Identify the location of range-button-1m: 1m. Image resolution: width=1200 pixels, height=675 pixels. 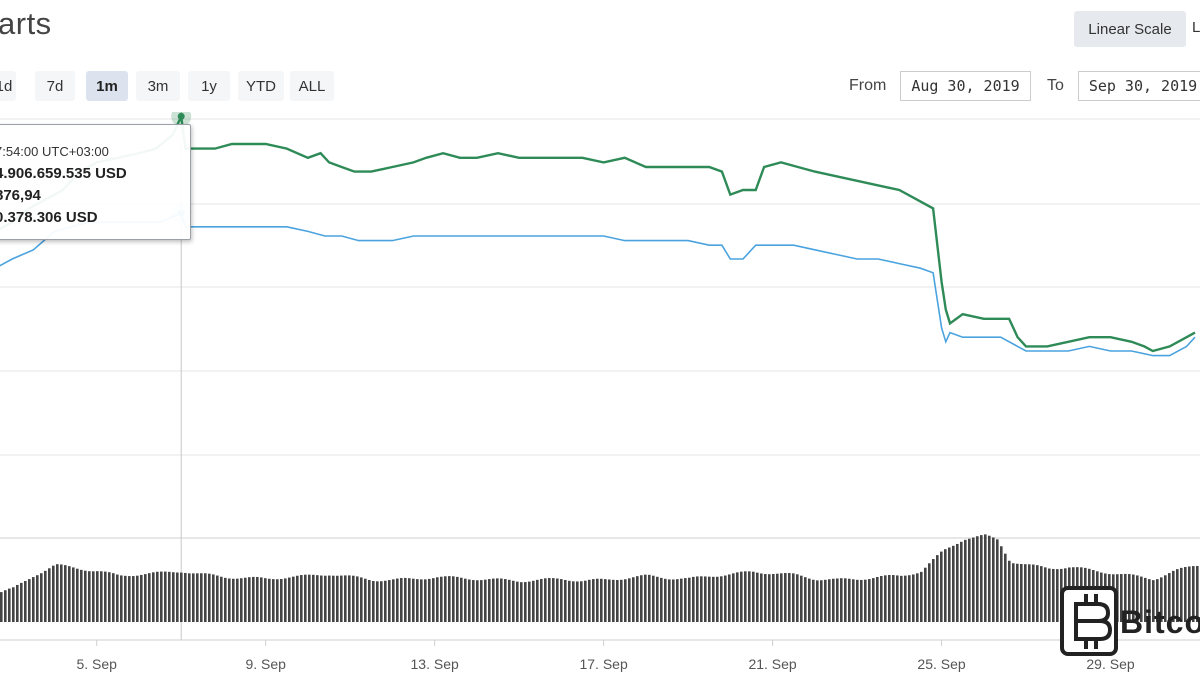
(107, 86).